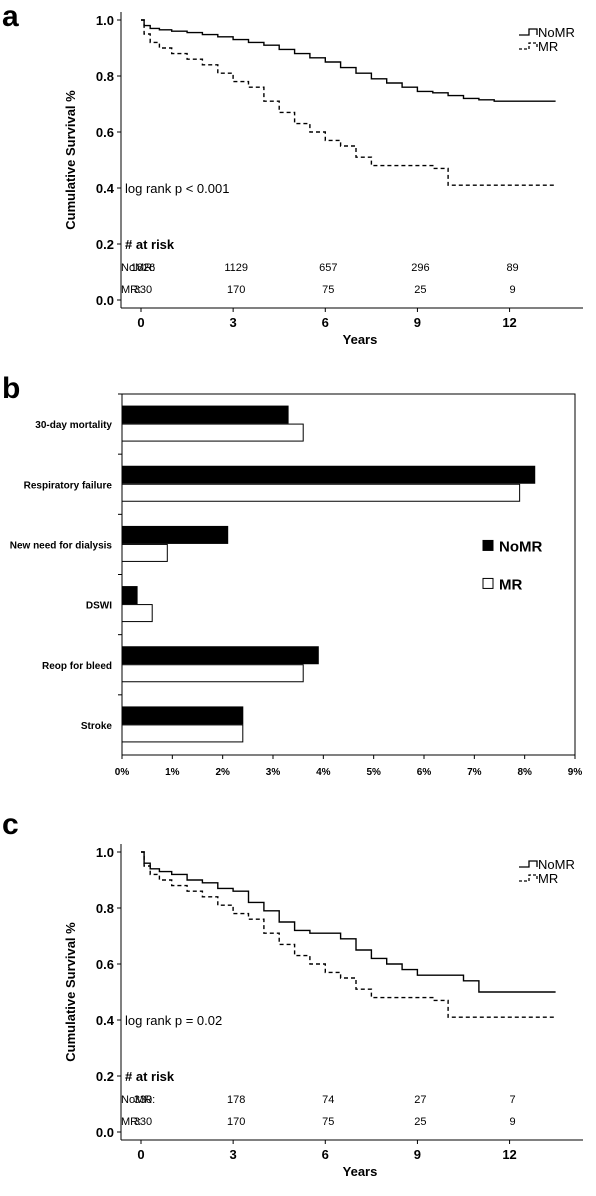  Describe the element at coordinates (68, 485) in the screenshot. I see `category-label: Respiratory failure` at that location.